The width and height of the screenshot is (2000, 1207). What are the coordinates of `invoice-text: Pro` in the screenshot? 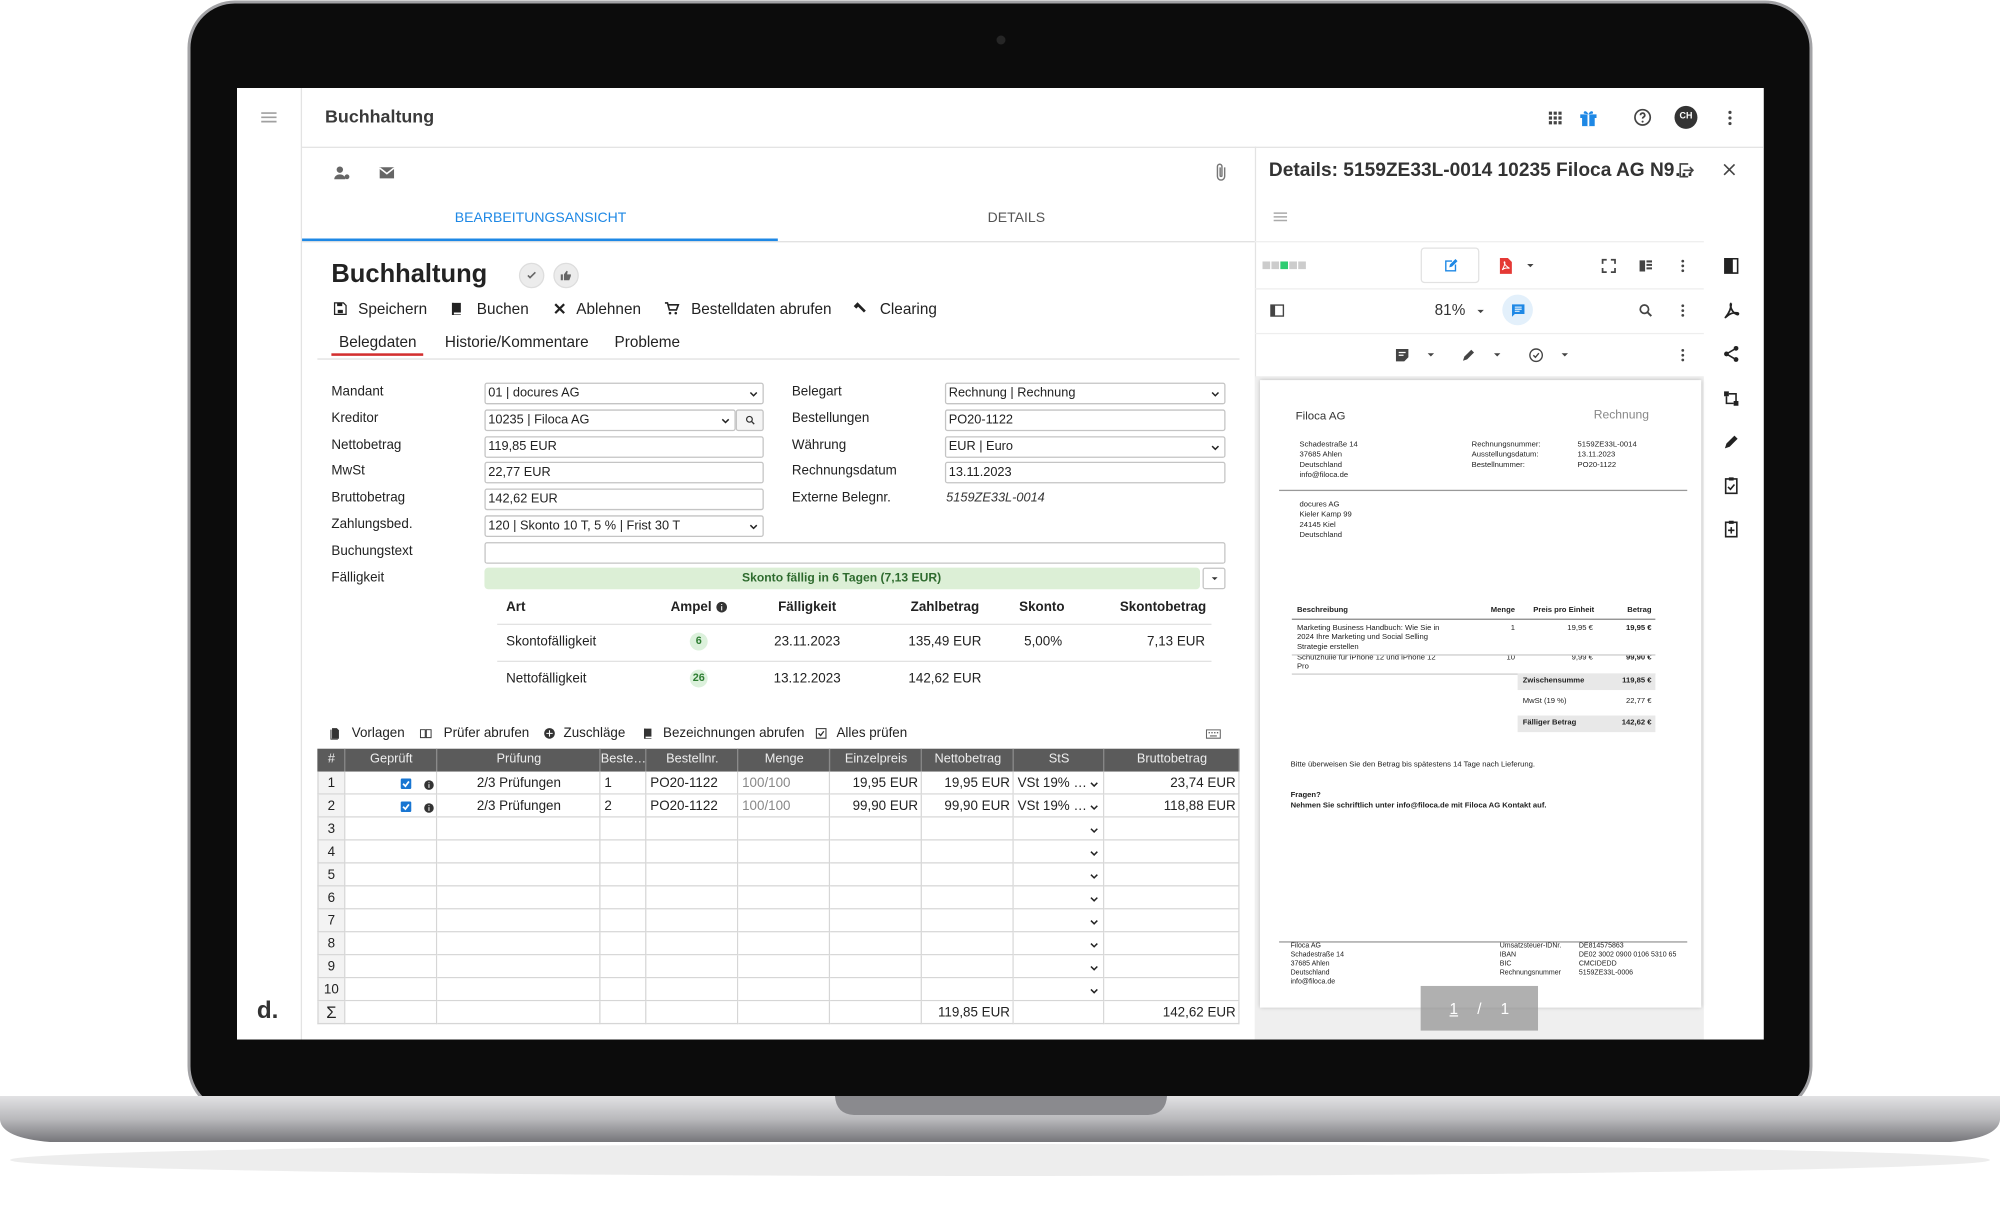 It's located at (1302, 667).